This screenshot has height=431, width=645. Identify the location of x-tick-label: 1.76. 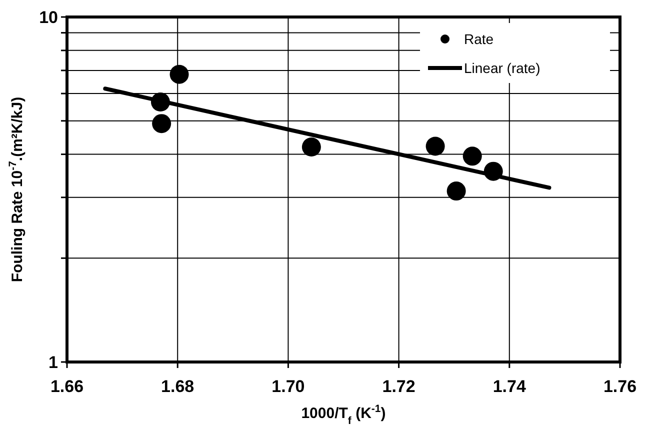
(620, 386).